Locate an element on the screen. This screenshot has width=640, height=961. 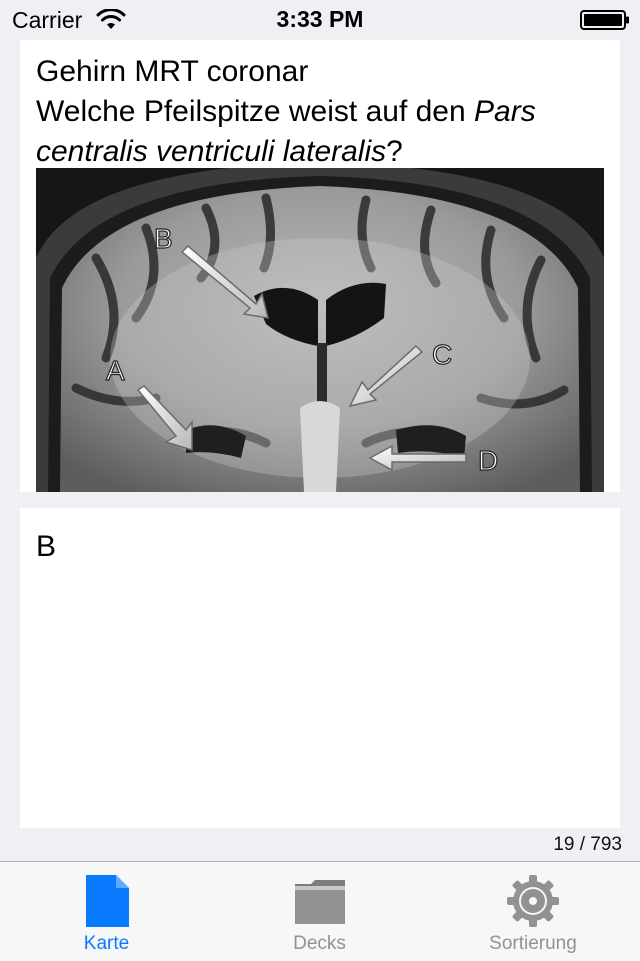
image-label-d: D is located at coordinates (488, 460).